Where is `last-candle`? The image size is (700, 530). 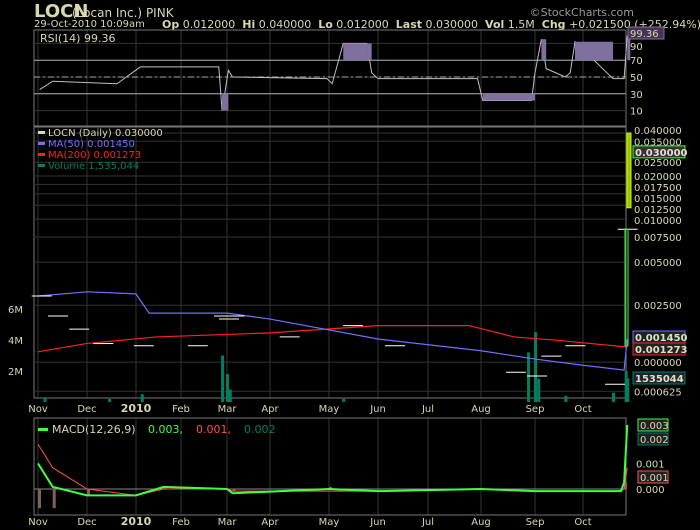
last-candle is located at coordinates (629, 170).